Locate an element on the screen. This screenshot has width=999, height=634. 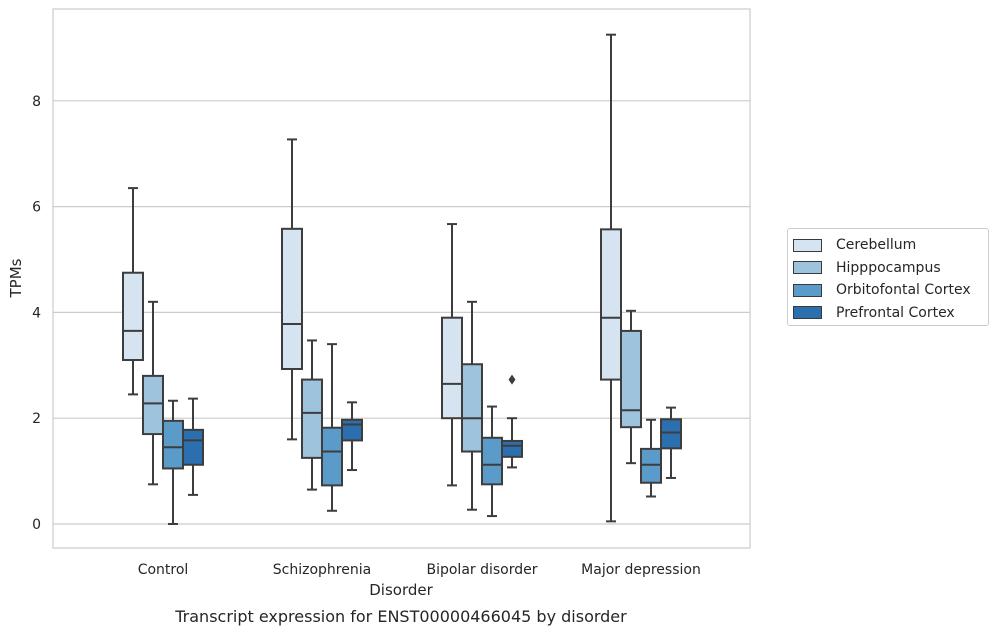
box-cerebellum-control is located at coordinates (133, 291).